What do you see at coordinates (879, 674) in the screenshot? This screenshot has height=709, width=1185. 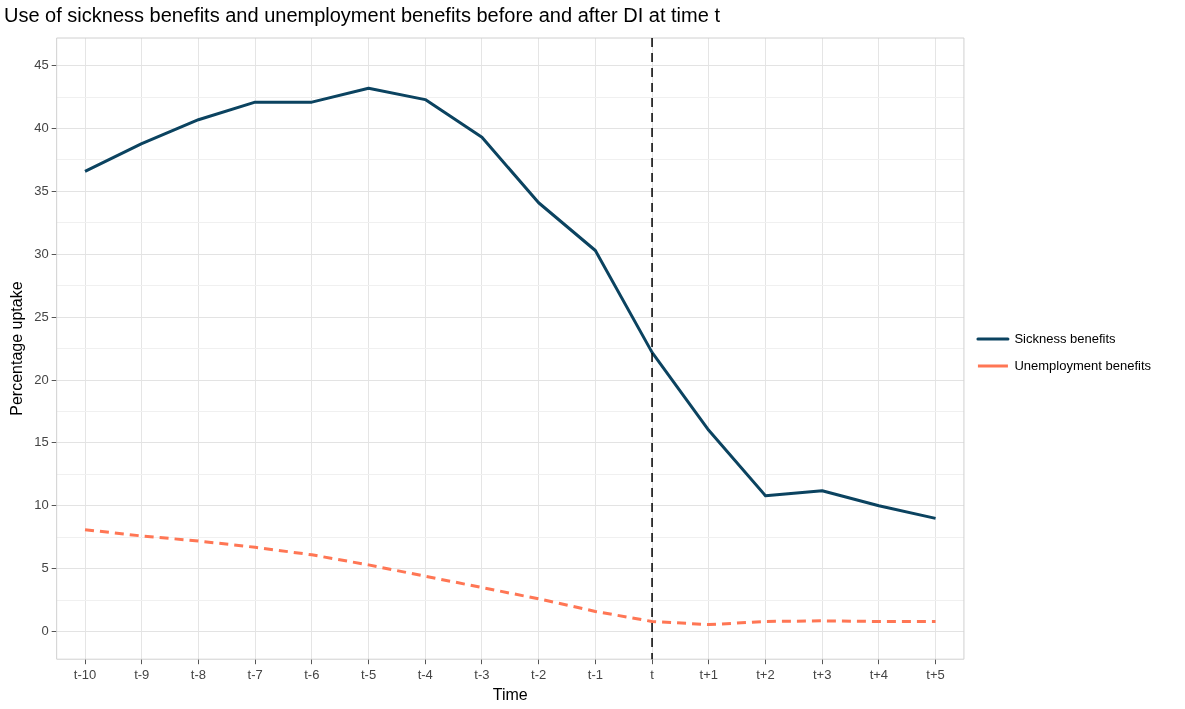 I see `x-tick-label: t+4` at bounding box center [879, 674].